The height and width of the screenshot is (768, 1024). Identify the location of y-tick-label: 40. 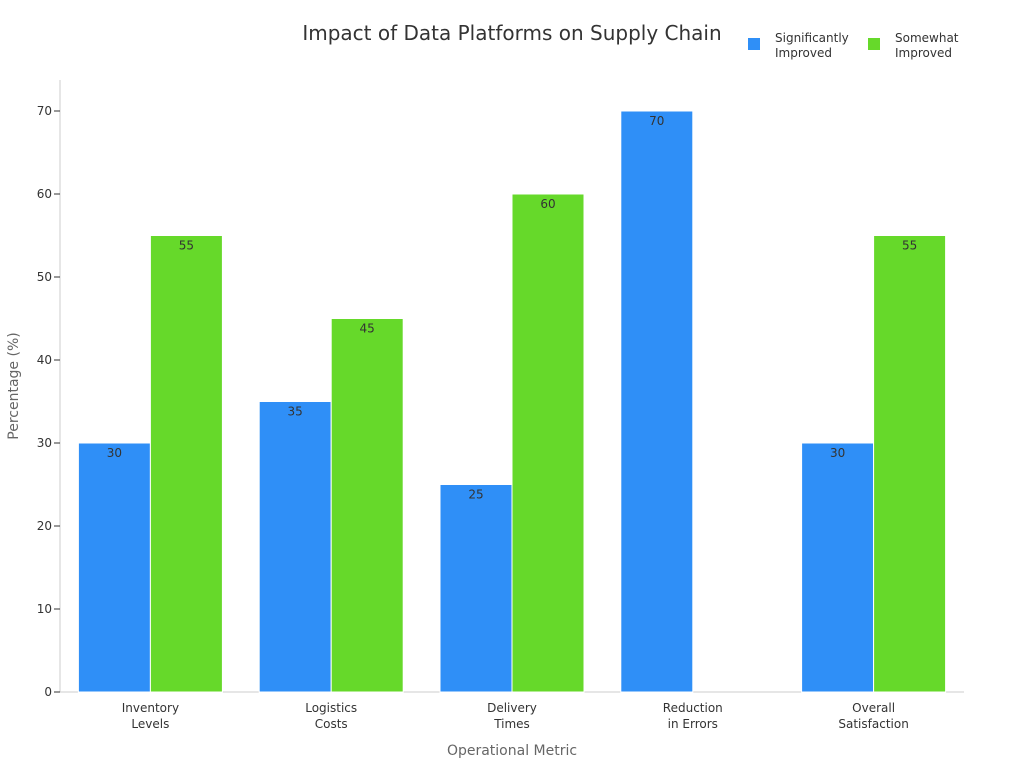
(44, 360).